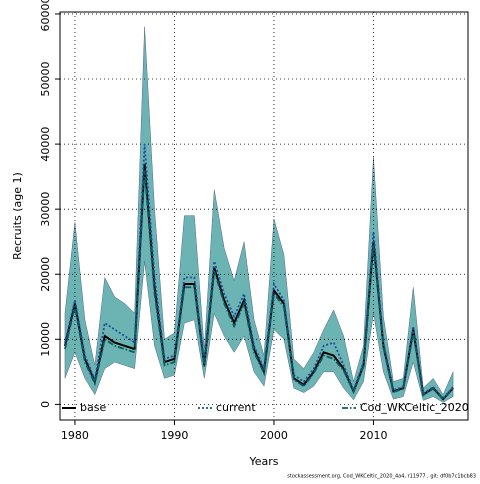 The image size is (480, 484). I want to click on x-tick-label: 2000, so click(274, 435).